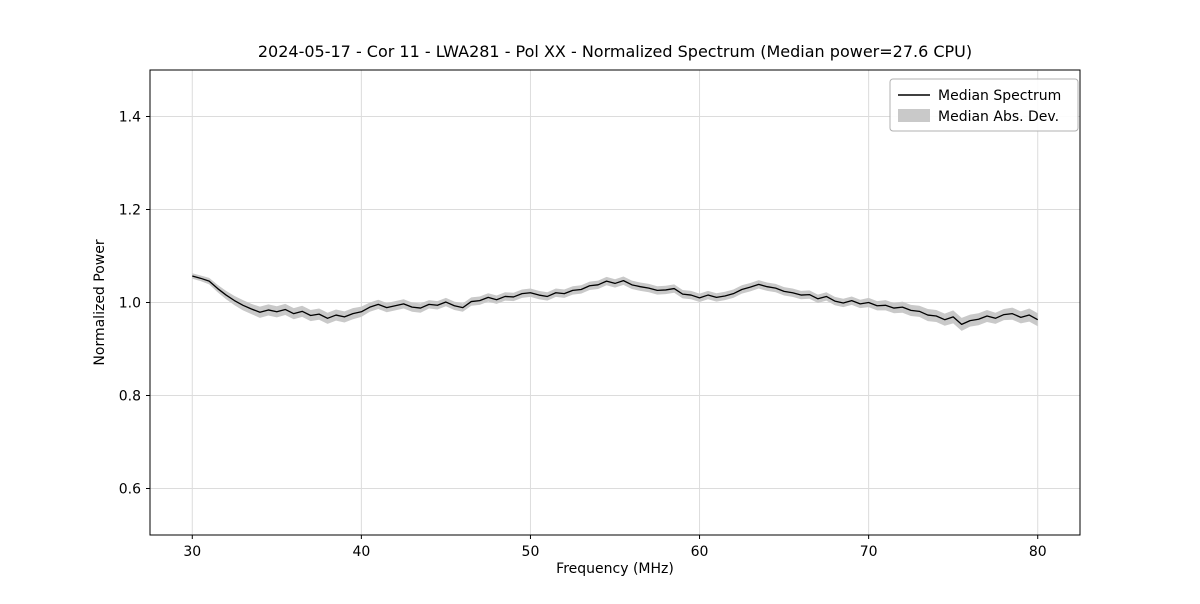  Describe the element at coordinates (130, 211) in the screenshot. I see `y-tick-label: 1.2` at that location.